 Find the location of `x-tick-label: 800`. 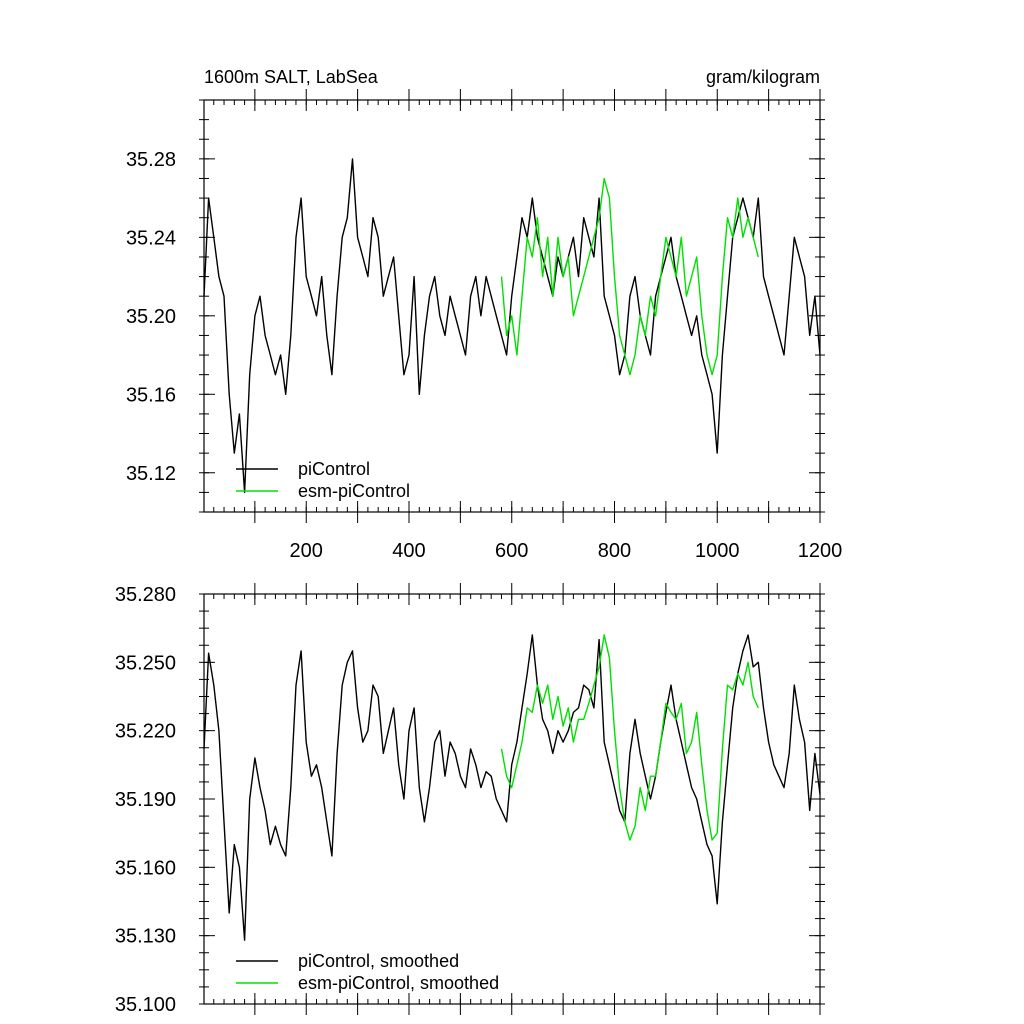

x-tick-label: 800 is located at coordinates (614, 551).